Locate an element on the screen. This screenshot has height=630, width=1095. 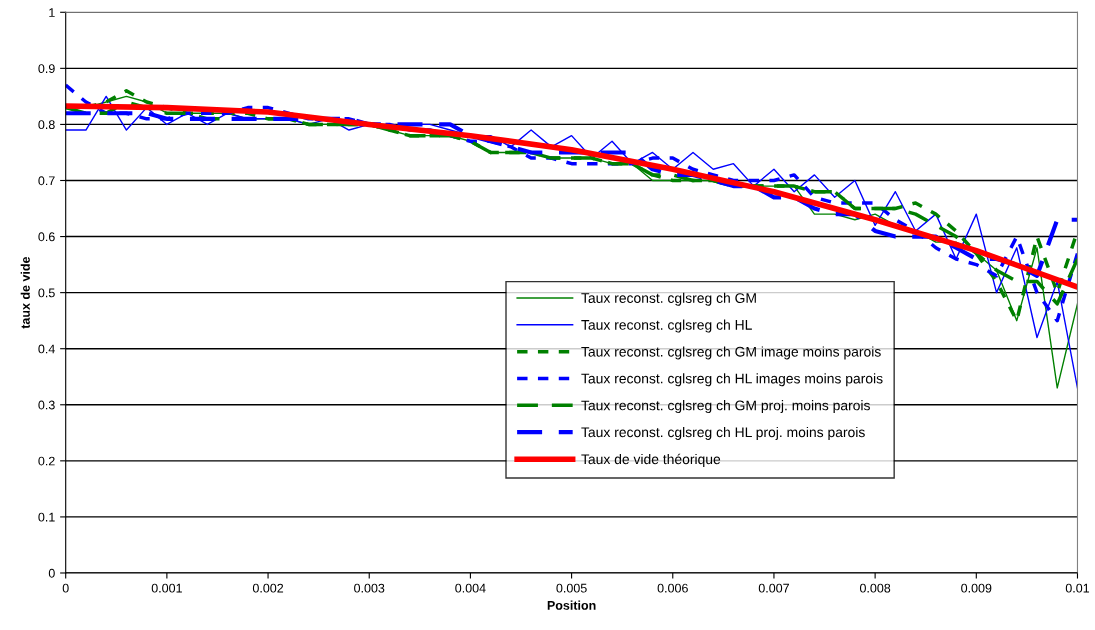
y-tick-label: 0.8 is located at coordinates (46, 125).